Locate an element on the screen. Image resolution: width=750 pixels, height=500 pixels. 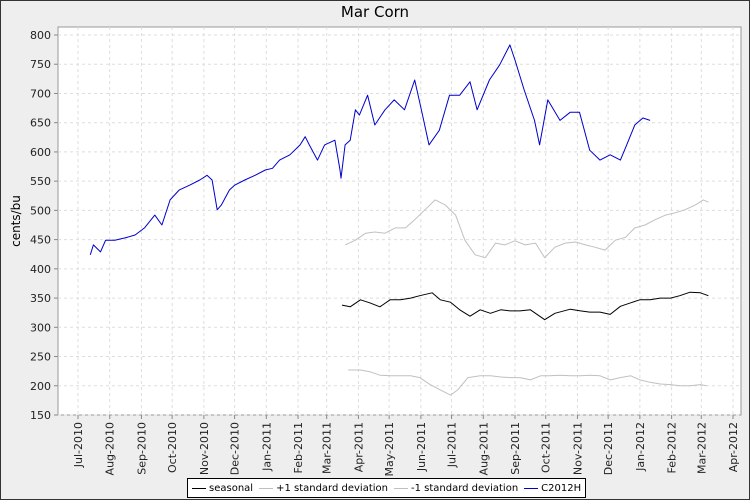
x-tick-label: Jul-2011 is located at coordinates (452, 445).